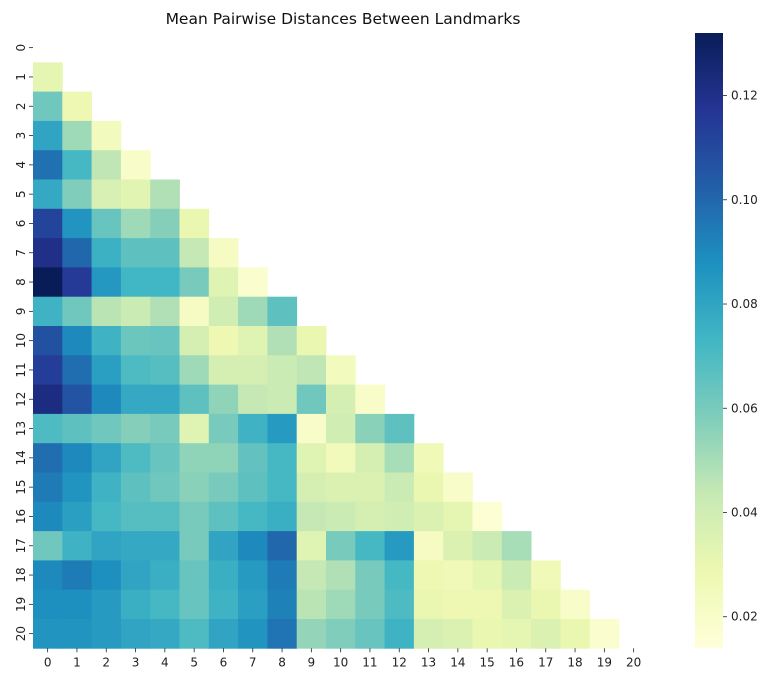 This screenshot has width=773, height=682. Describe the element at coordinates (21, 165) in the screenshot. I see `y-tick-label: 4` at that location.